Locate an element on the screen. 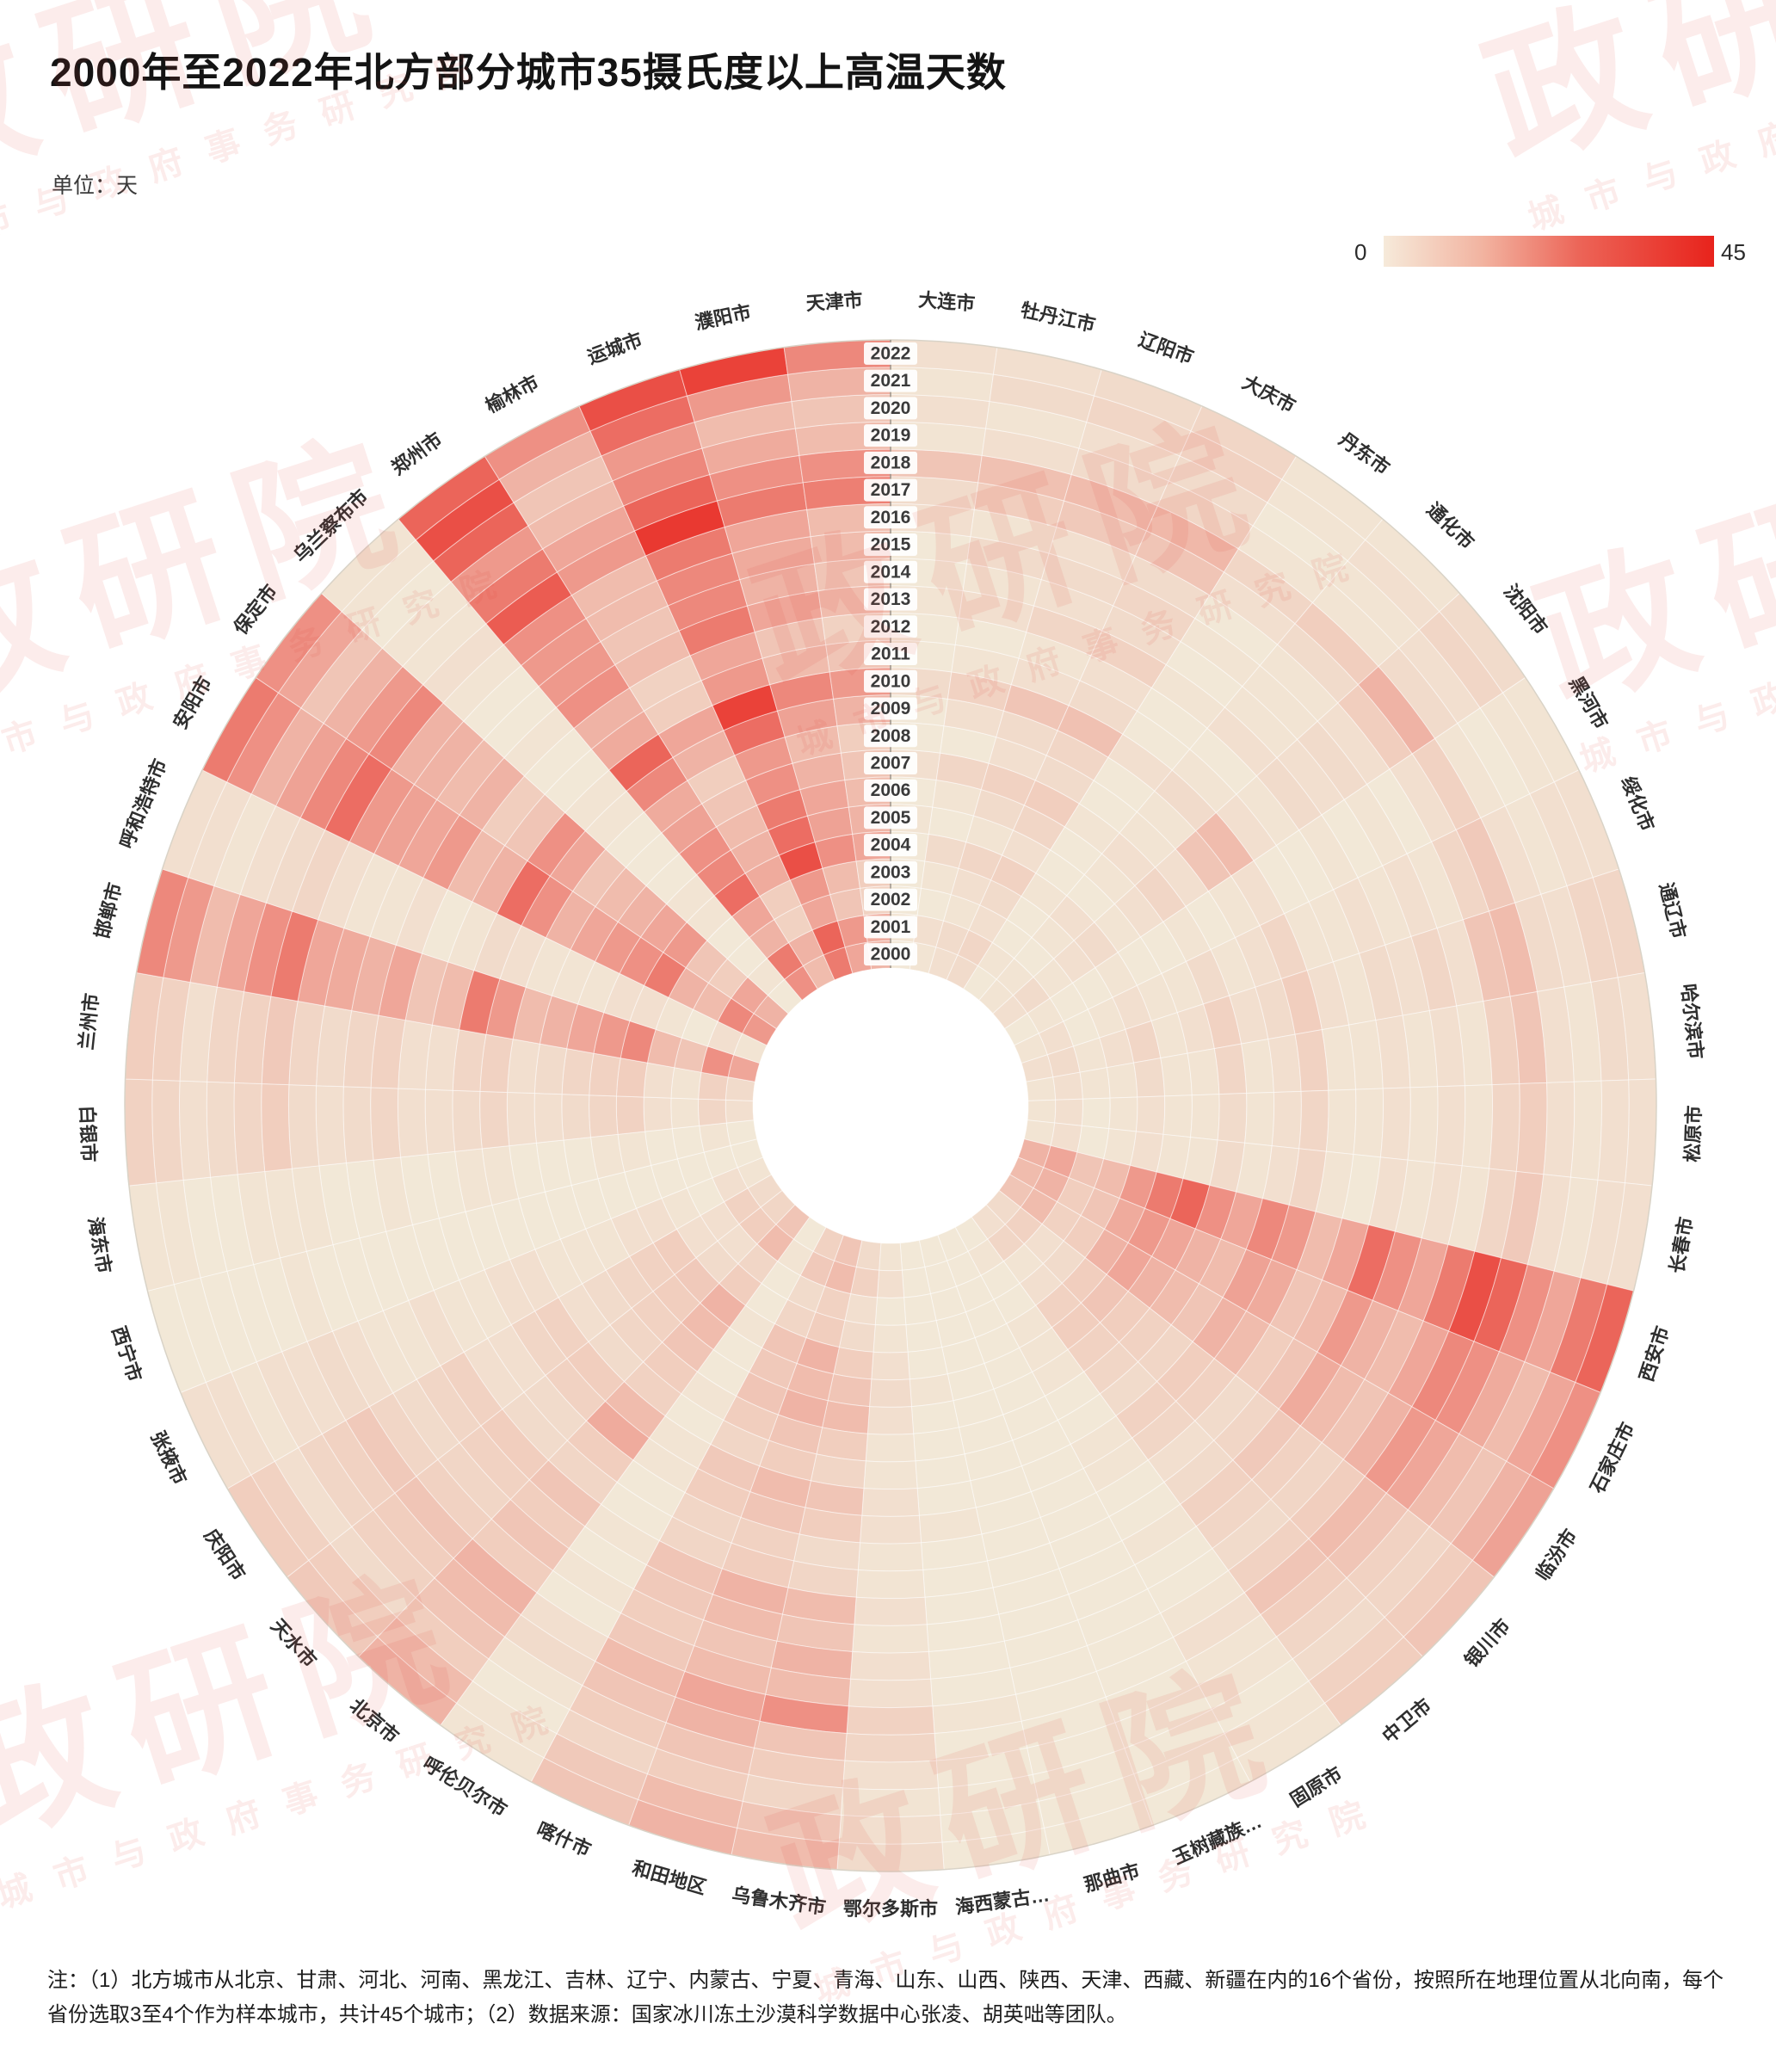 This screenshot has height=2072, width=1776. year-label: 2013 is located at coordinates (891, 599).